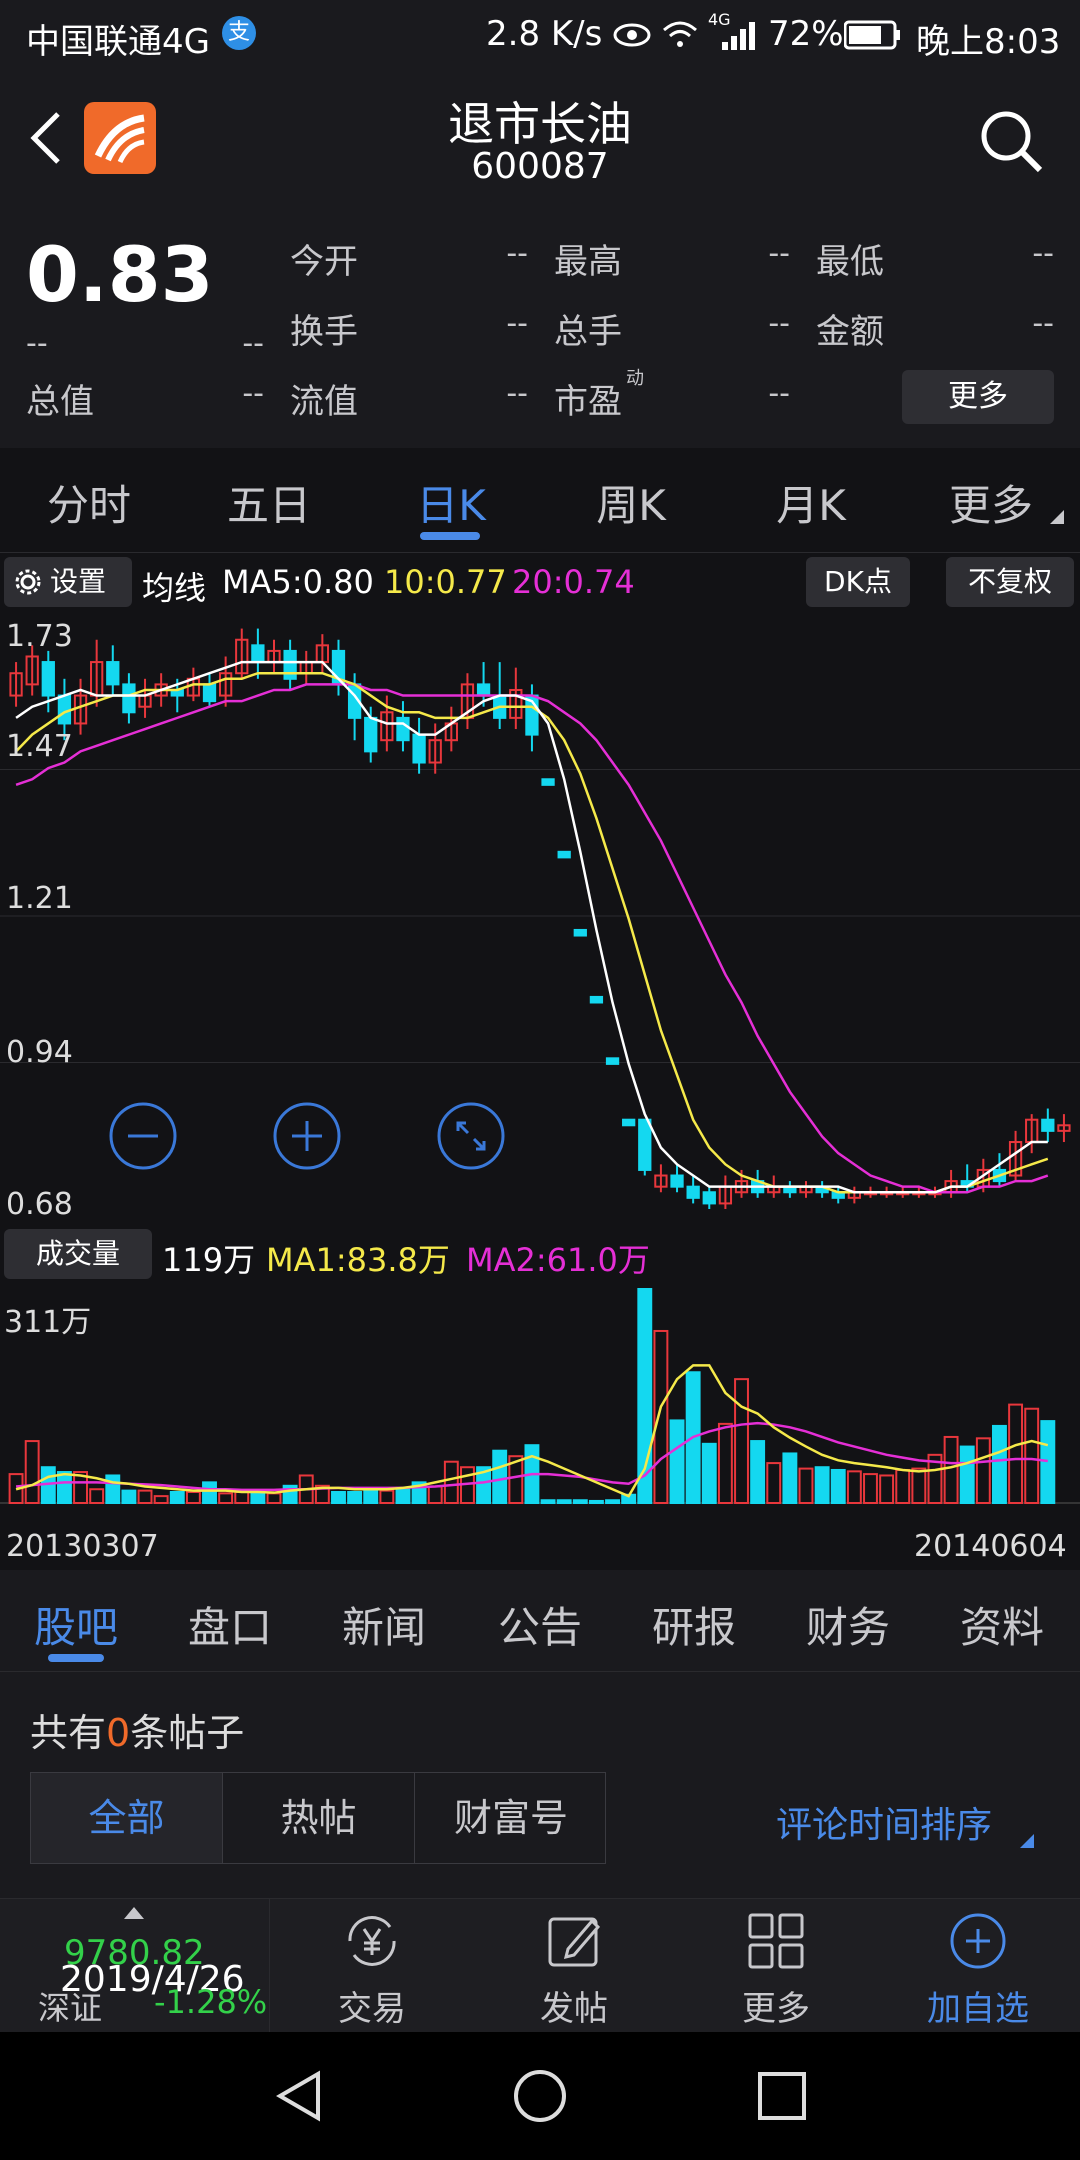  I want to click on trade-label: 交易, so click(372, 2009).